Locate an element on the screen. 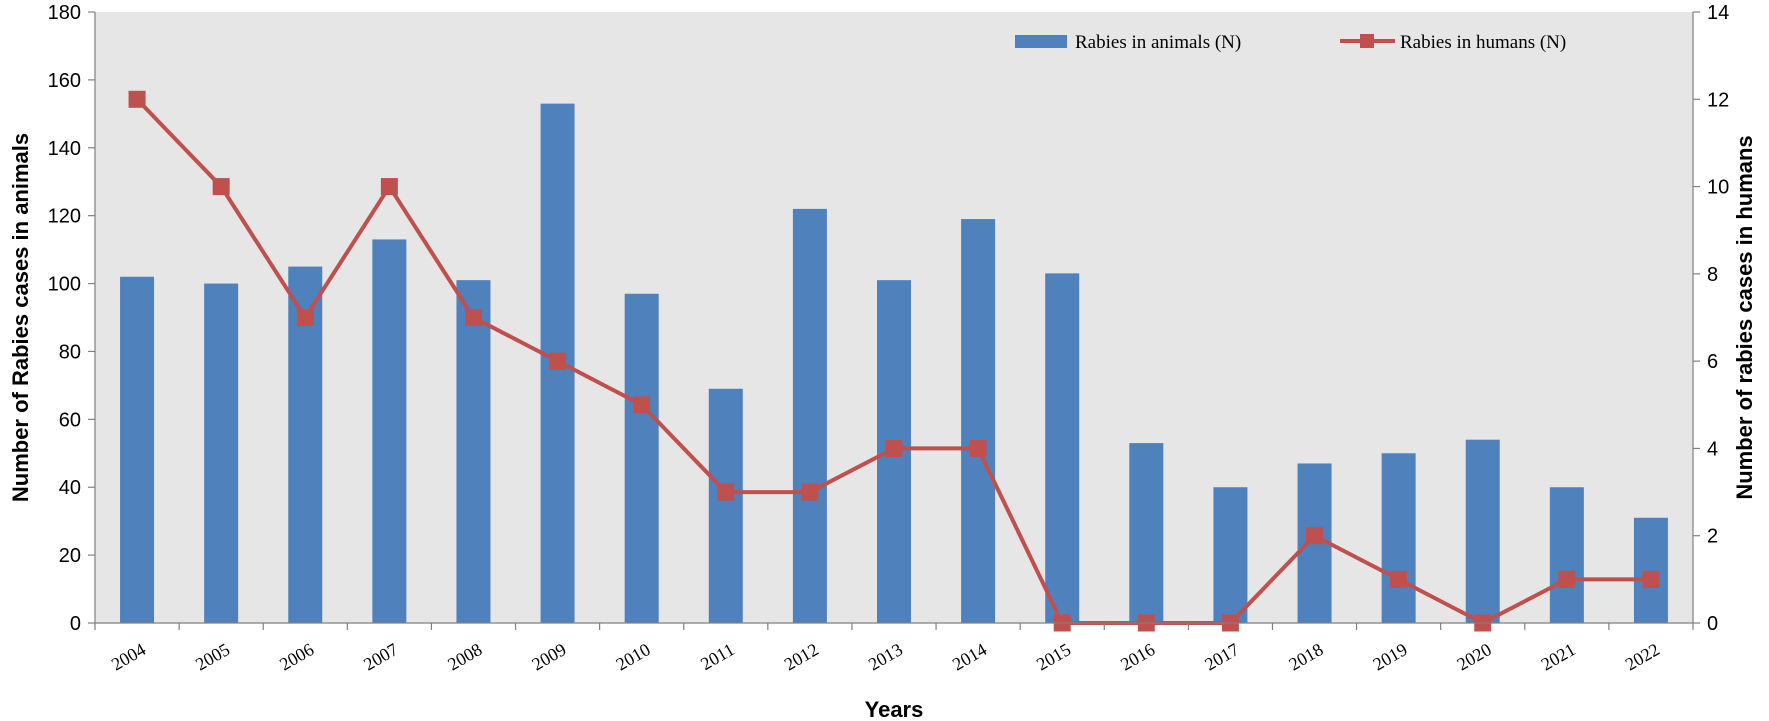  y-axis-left-title: Number of Rabies cases in animals is located at coordinates (20, 317).